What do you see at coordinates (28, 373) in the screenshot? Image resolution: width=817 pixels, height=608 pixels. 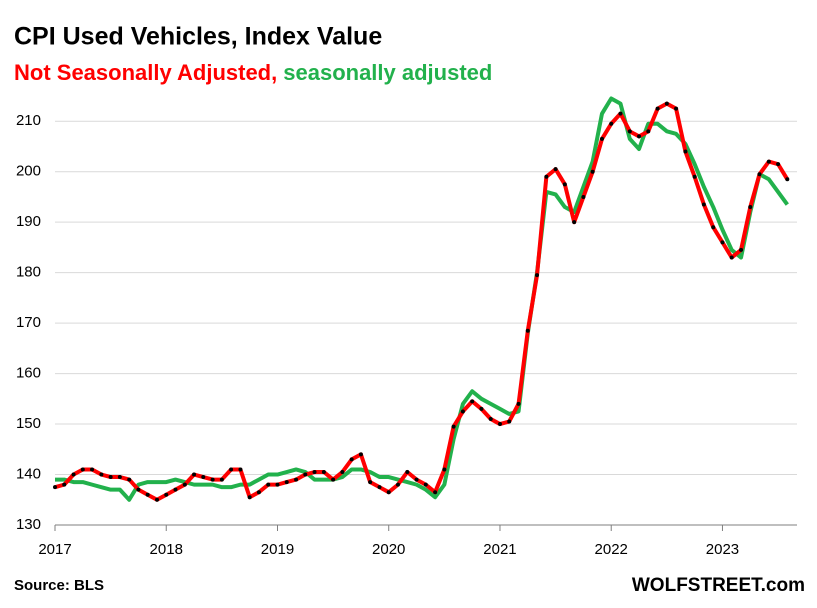 I see `y-tick-label: 160` at bounding box center [28, 373].